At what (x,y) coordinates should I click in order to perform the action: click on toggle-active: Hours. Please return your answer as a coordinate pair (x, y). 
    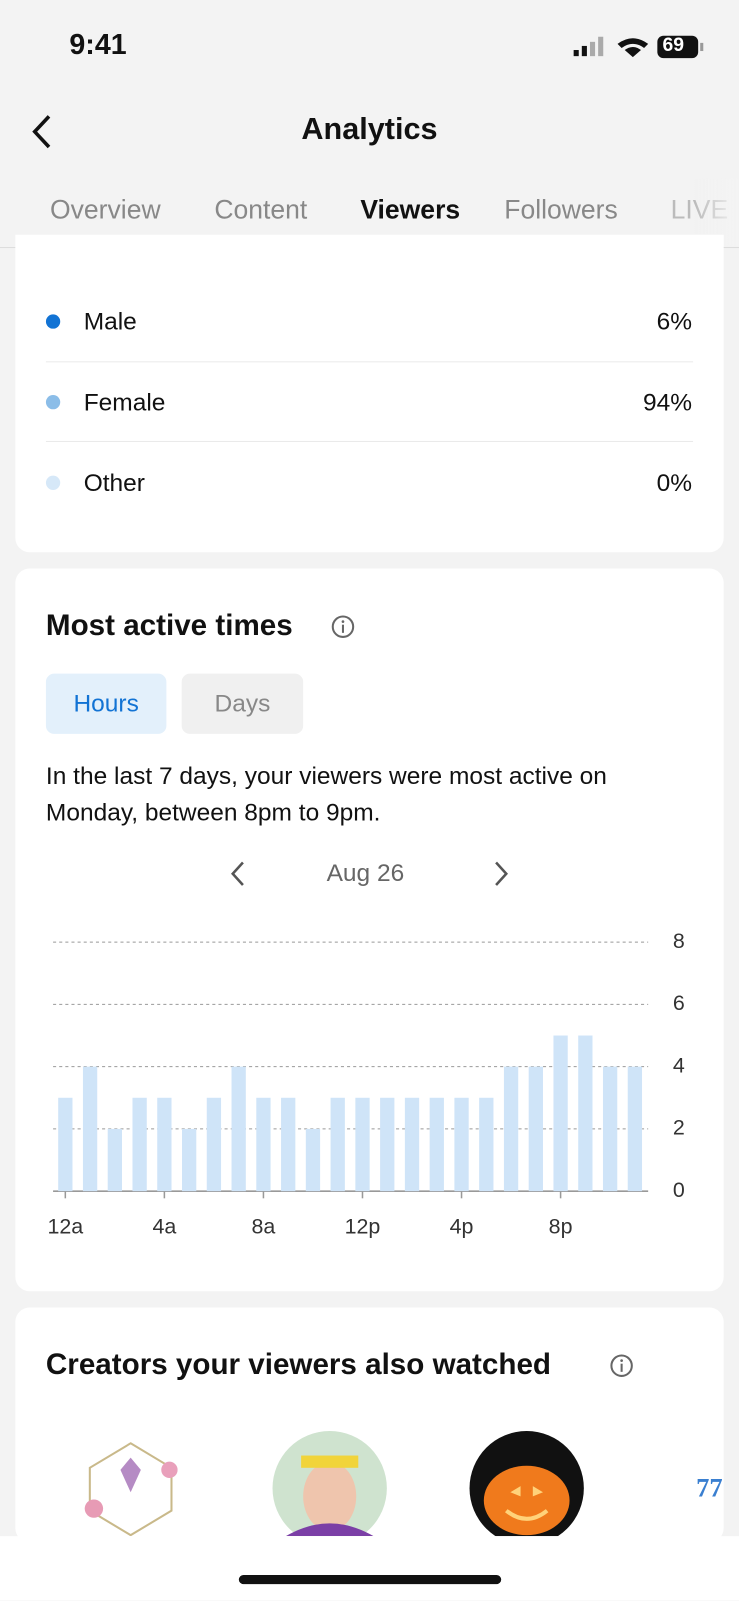
    Looking at the image, I should click on (106, 703).